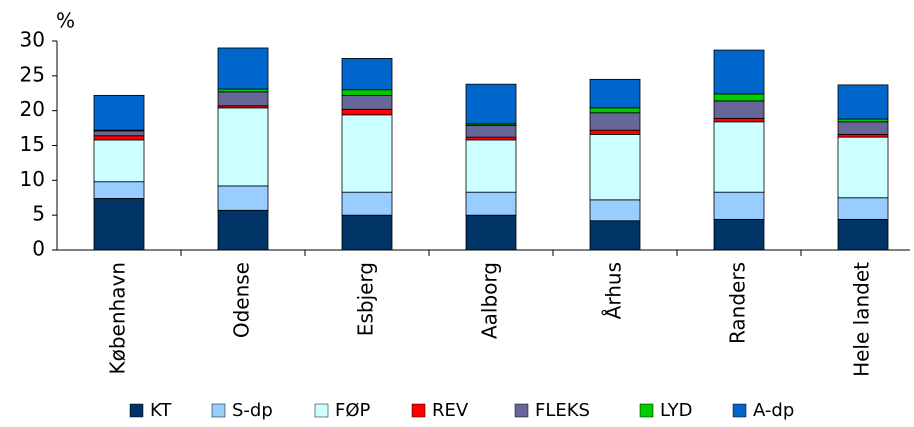 The width and height of the screenshot is (914, 427). Describe the element at coordinates (32, 144) in the screenshot. I see `y-tick-label: 15` at that location.